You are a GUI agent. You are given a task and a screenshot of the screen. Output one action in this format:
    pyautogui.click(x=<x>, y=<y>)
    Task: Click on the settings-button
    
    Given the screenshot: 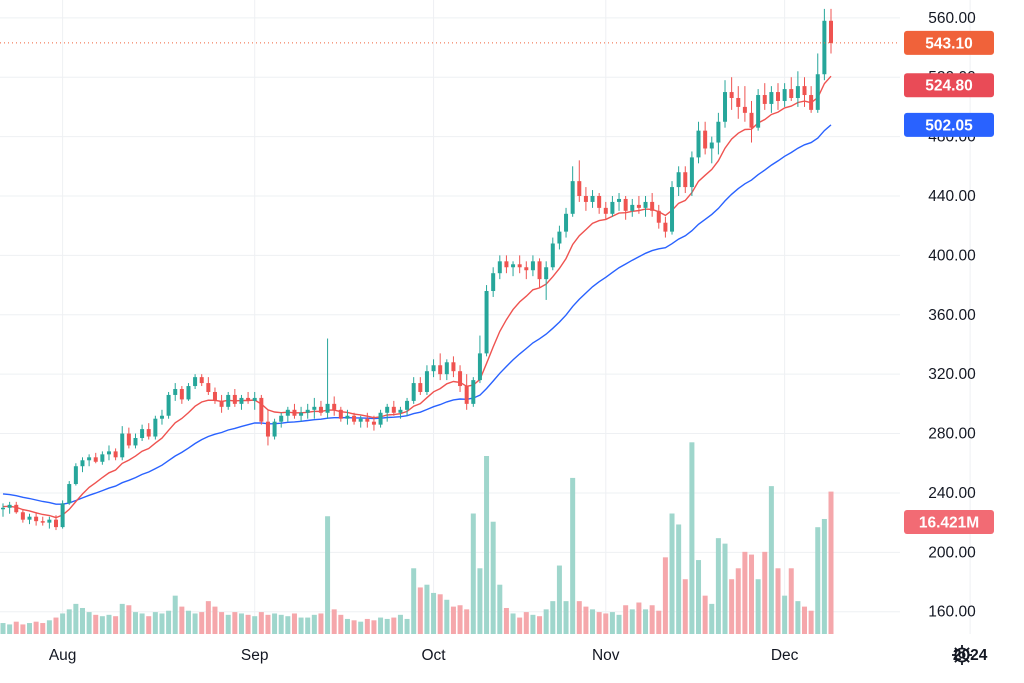 What is the action you would take?
    pyautogui.click(x=962, y=655)
    